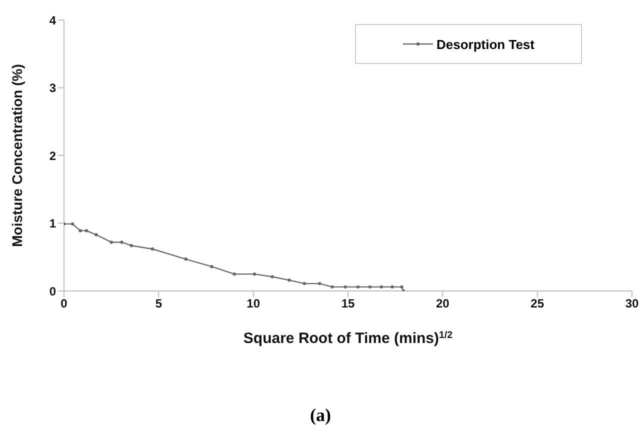 This screenshot has width=641, height=439. Describe the element at coordinates (64, 303) in the screenshot. I see `x-tick-label: 0` at that location.